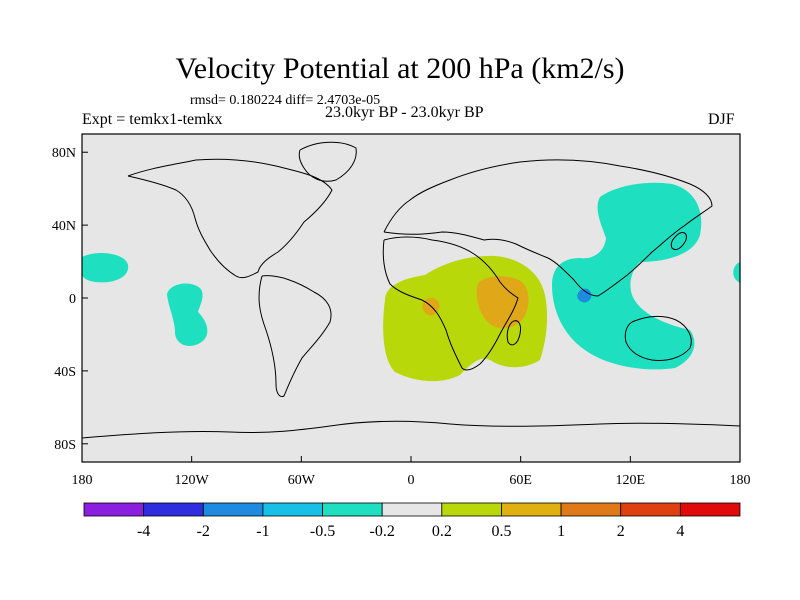  I want to click on x-tick-label: 60W, so click(302, 480).